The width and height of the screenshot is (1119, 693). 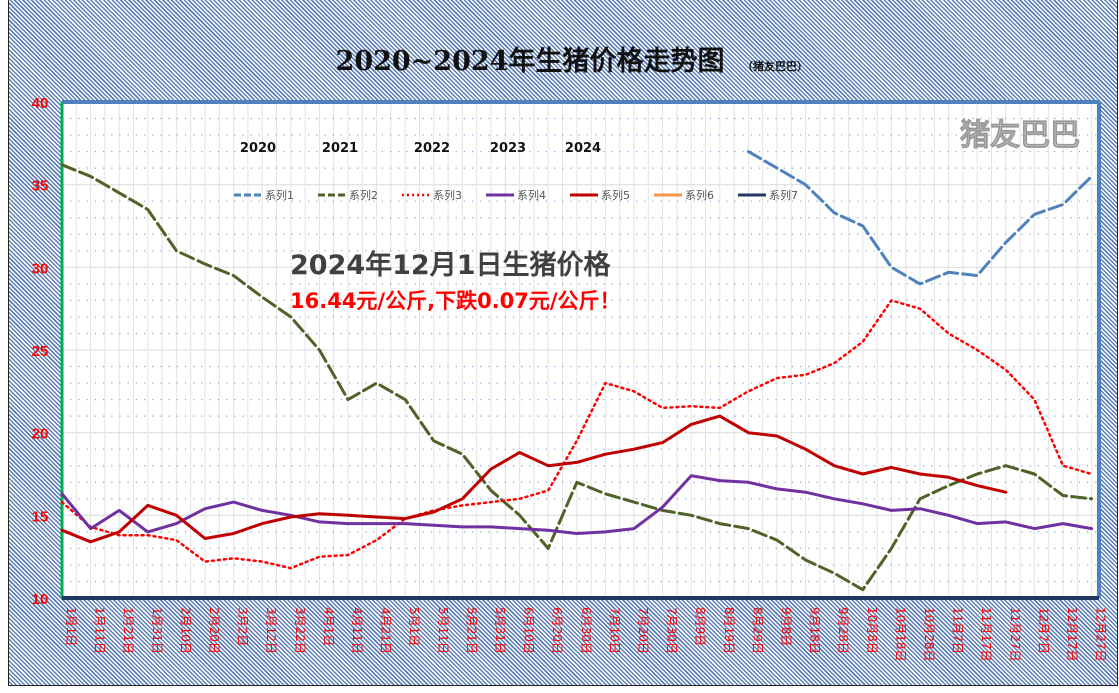 What do you see at coordinates (530, 61) in the screenshot?
I see `chart-title: 2020~2024年生猪价格走势图` at bounding box center [530, 61].